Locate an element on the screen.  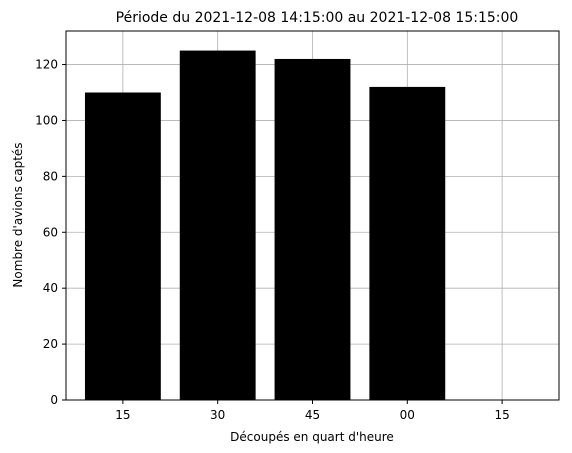
x-axis-label: Découpés en quart d'heure is located at coordinates (312, 437).